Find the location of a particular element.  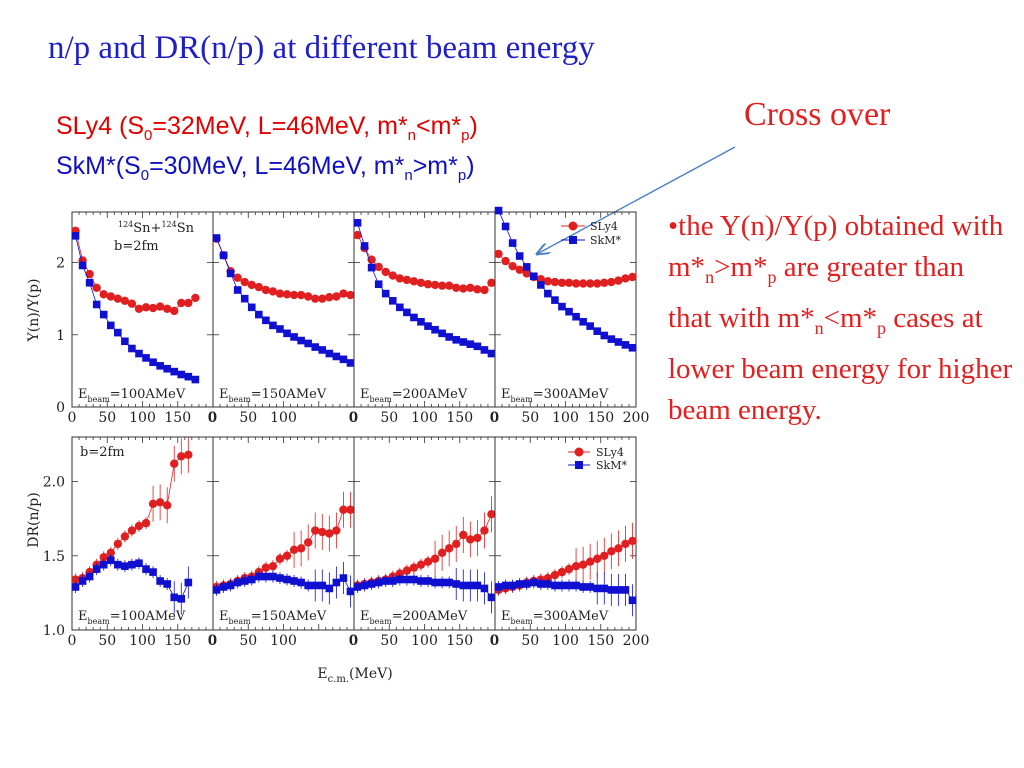

bottom-xtick-label-0-2: 100 is located at coordinates (142, 641).